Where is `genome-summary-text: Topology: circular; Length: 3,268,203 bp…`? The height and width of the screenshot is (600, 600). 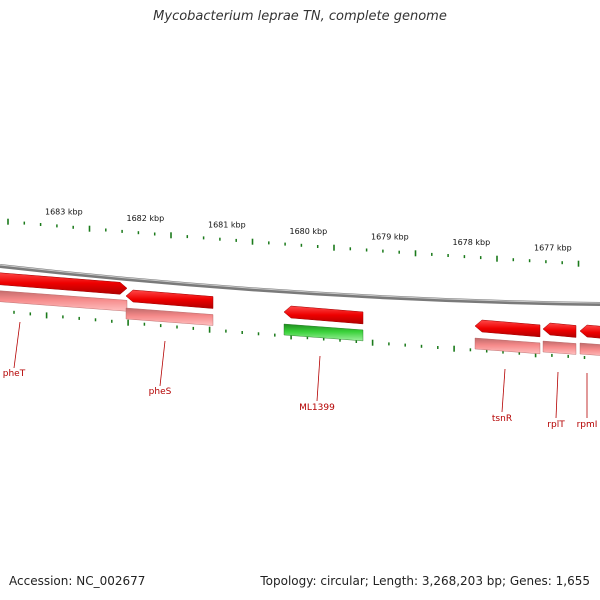 genome-summary-text: Topology: circular; Length: 3,268,203 bp… is located at coordinates (425, 581).